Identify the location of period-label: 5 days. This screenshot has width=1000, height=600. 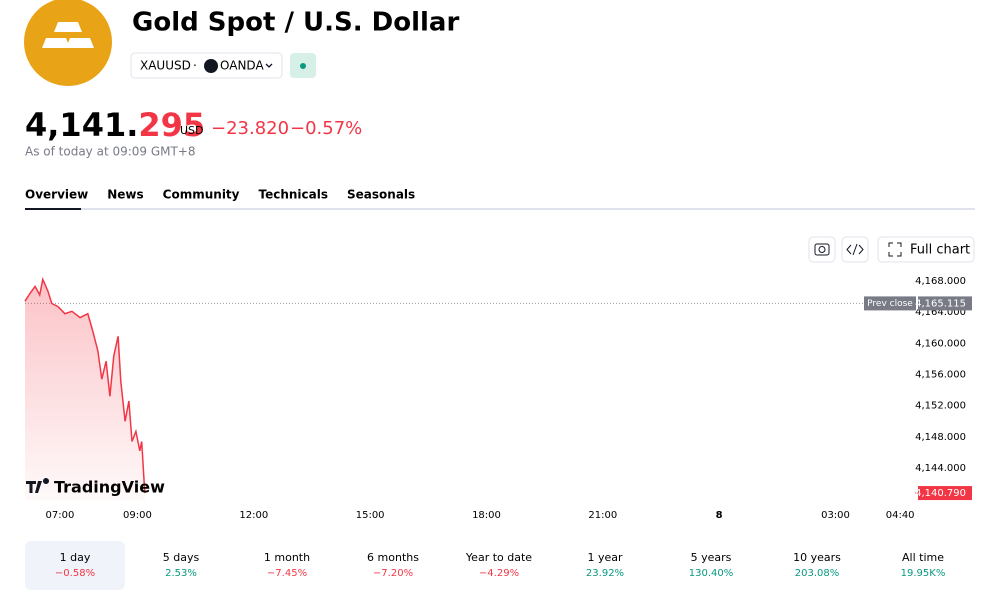
(181, 557).